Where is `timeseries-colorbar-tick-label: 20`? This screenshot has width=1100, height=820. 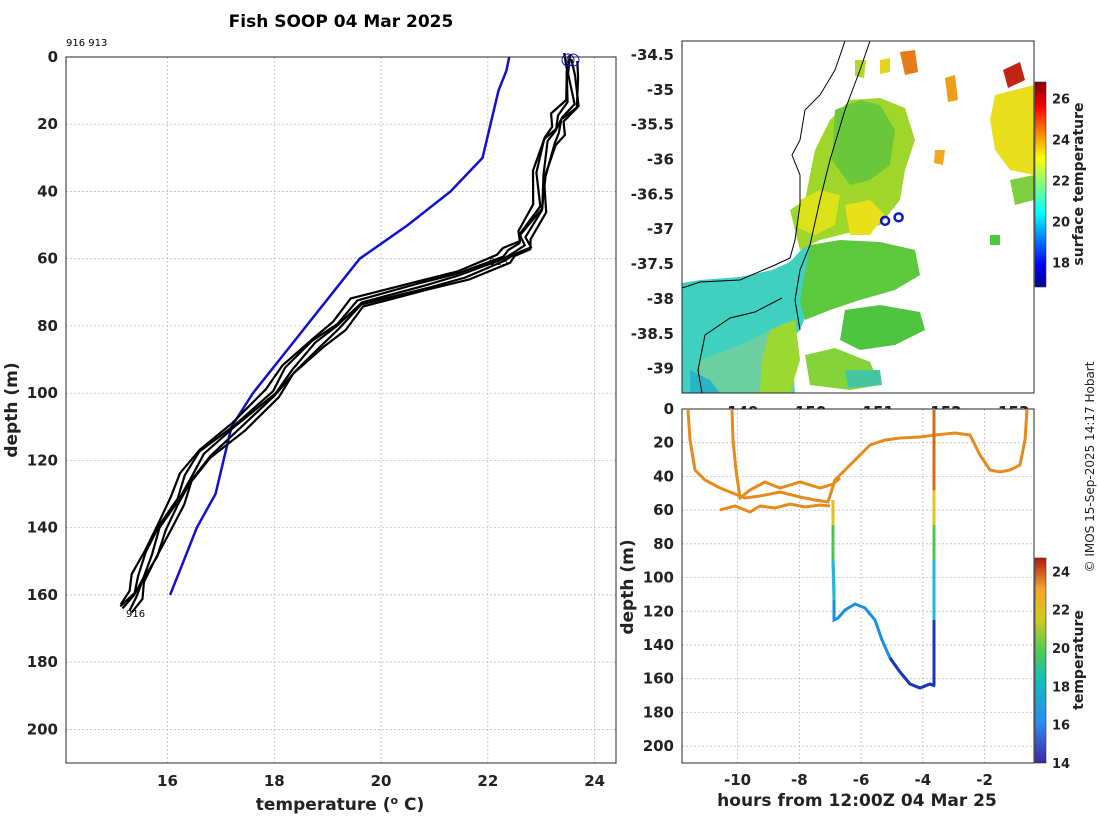
timeseries-colorbar-tick-label: 20 is located at coordinates (1061, 649).